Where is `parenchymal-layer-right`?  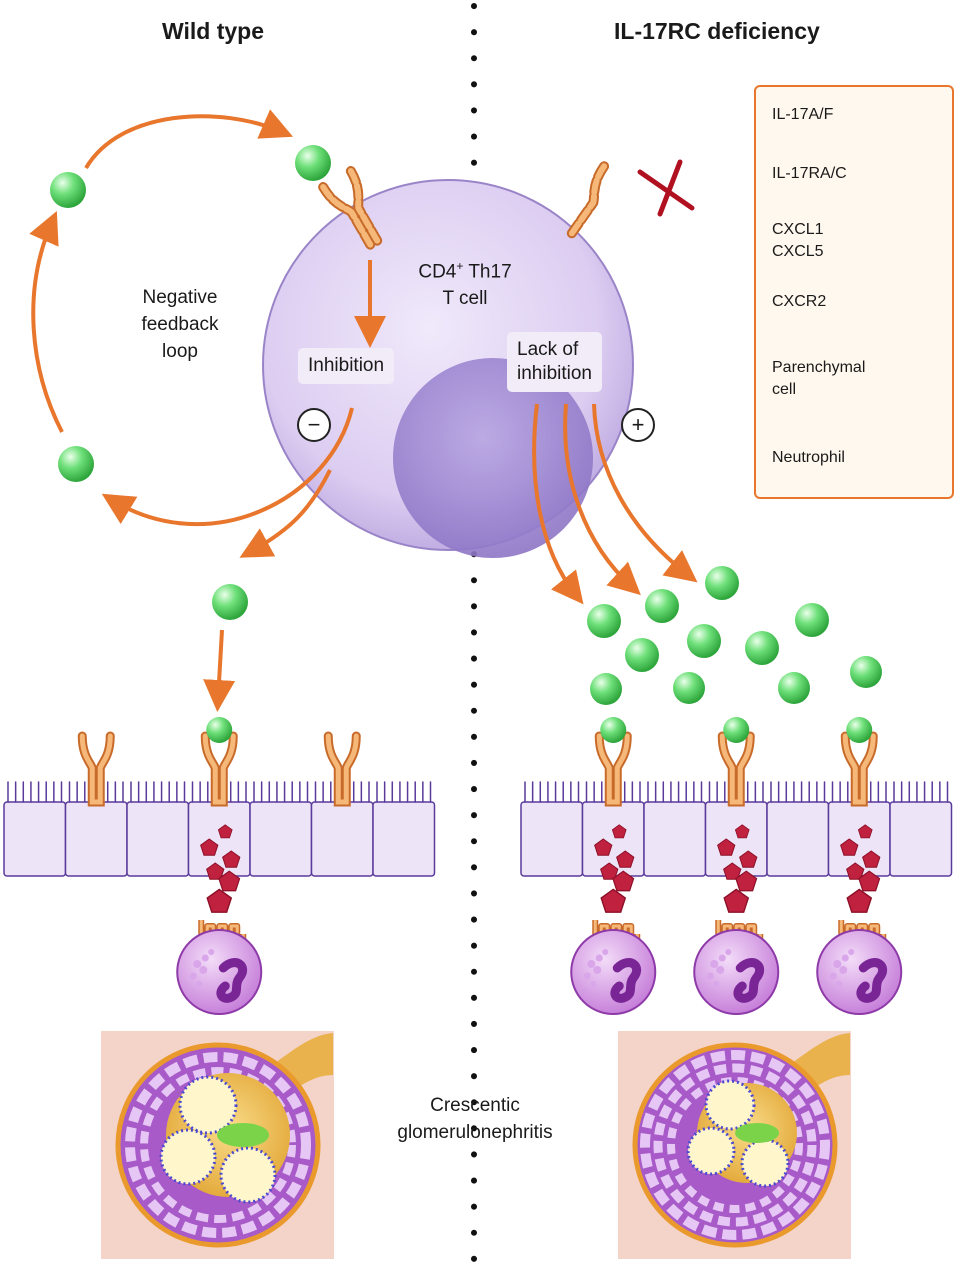 parenchymal-layer-right is located at coordinates (736, 865).